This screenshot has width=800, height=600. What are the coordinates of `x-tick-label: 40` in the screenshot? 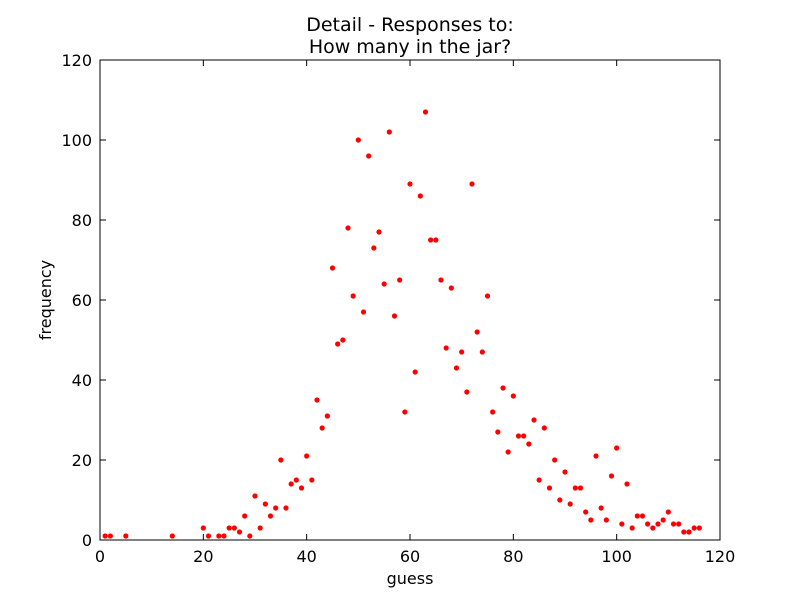 It's located at (306, 556).